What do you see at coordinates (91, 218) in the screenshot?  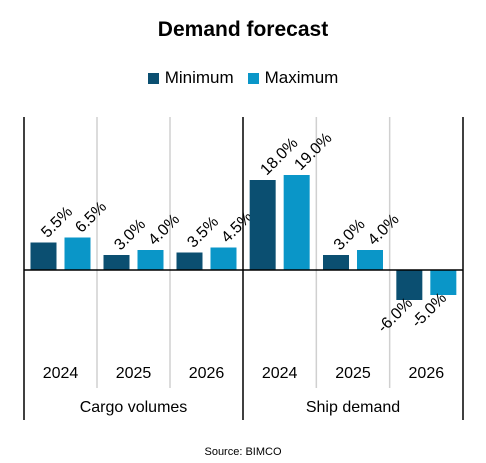 I see `data-label: 6.5%` at bounding box center [91, 218].